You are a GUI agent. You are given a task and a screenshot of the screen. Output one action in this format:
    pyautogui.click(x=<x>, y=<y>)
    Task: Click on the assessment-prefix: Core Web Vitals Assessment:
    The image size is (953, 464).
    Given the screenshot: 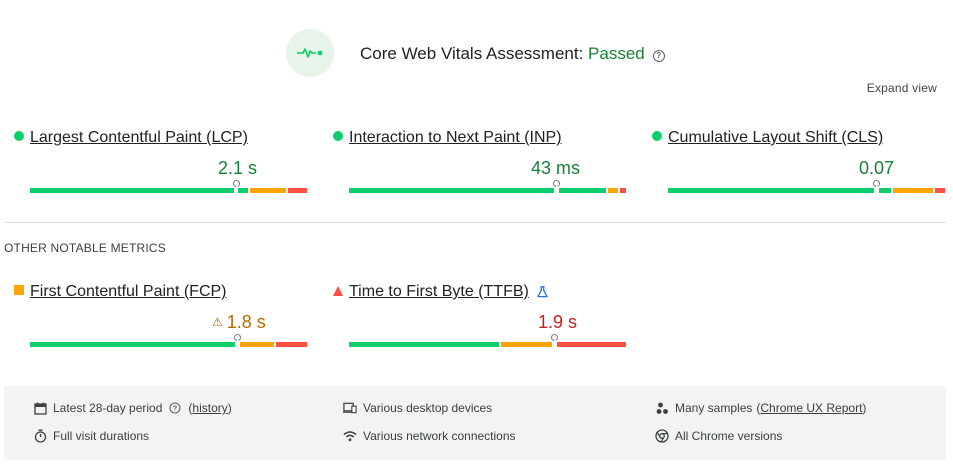 What is the action you would take?
    pyautogui.click(x=474, y=53)
    